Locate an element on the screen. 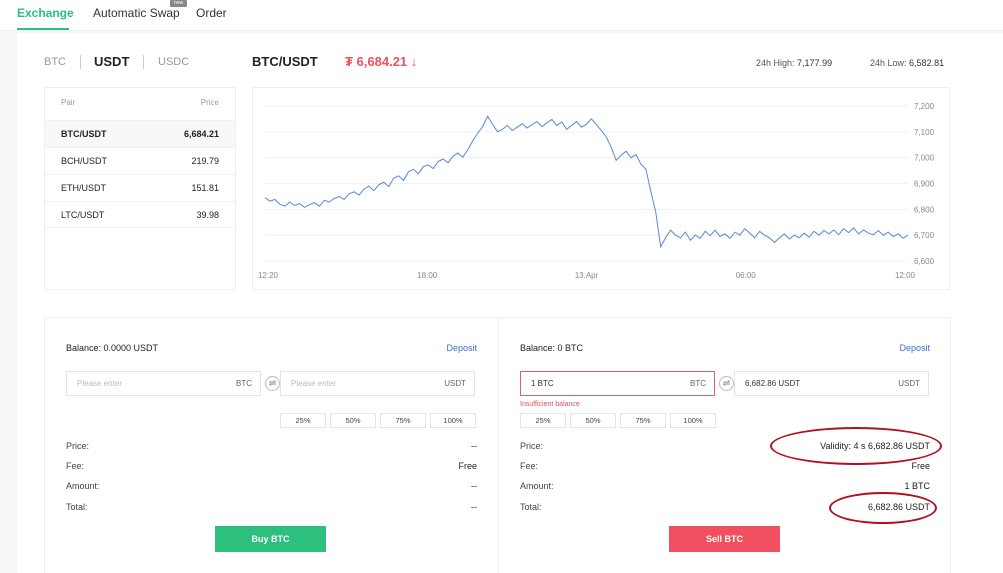 This screenshot has height=573, width=1003. insufficient-balance-error: Insufficient balance is located at coordinates (550, 404).